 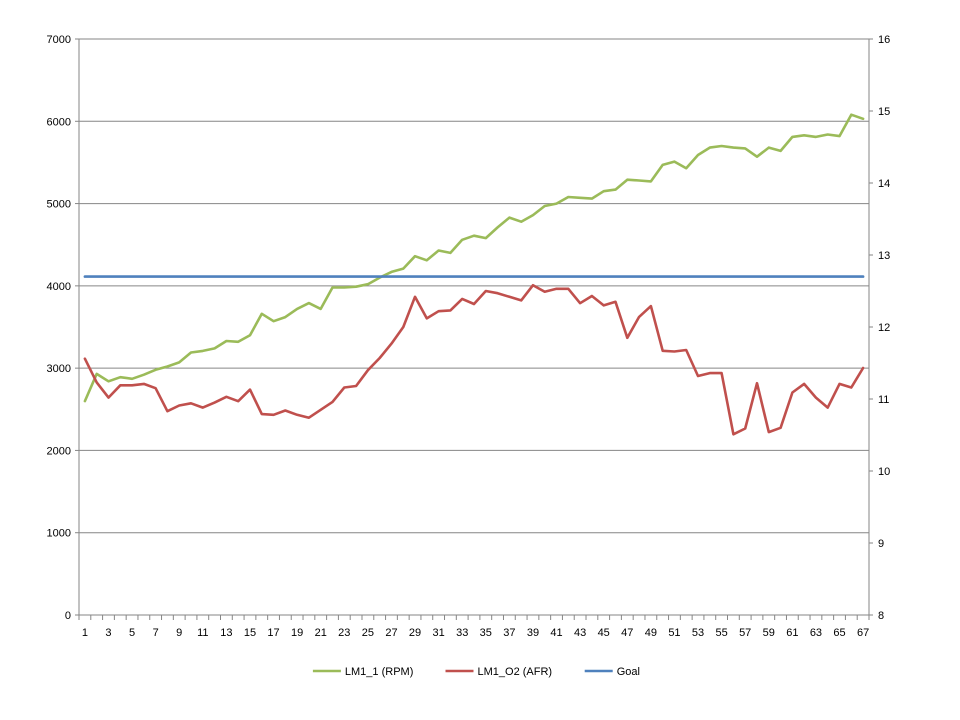 I want to click on y-tick-label: 2000, so click(x=59, y=451).